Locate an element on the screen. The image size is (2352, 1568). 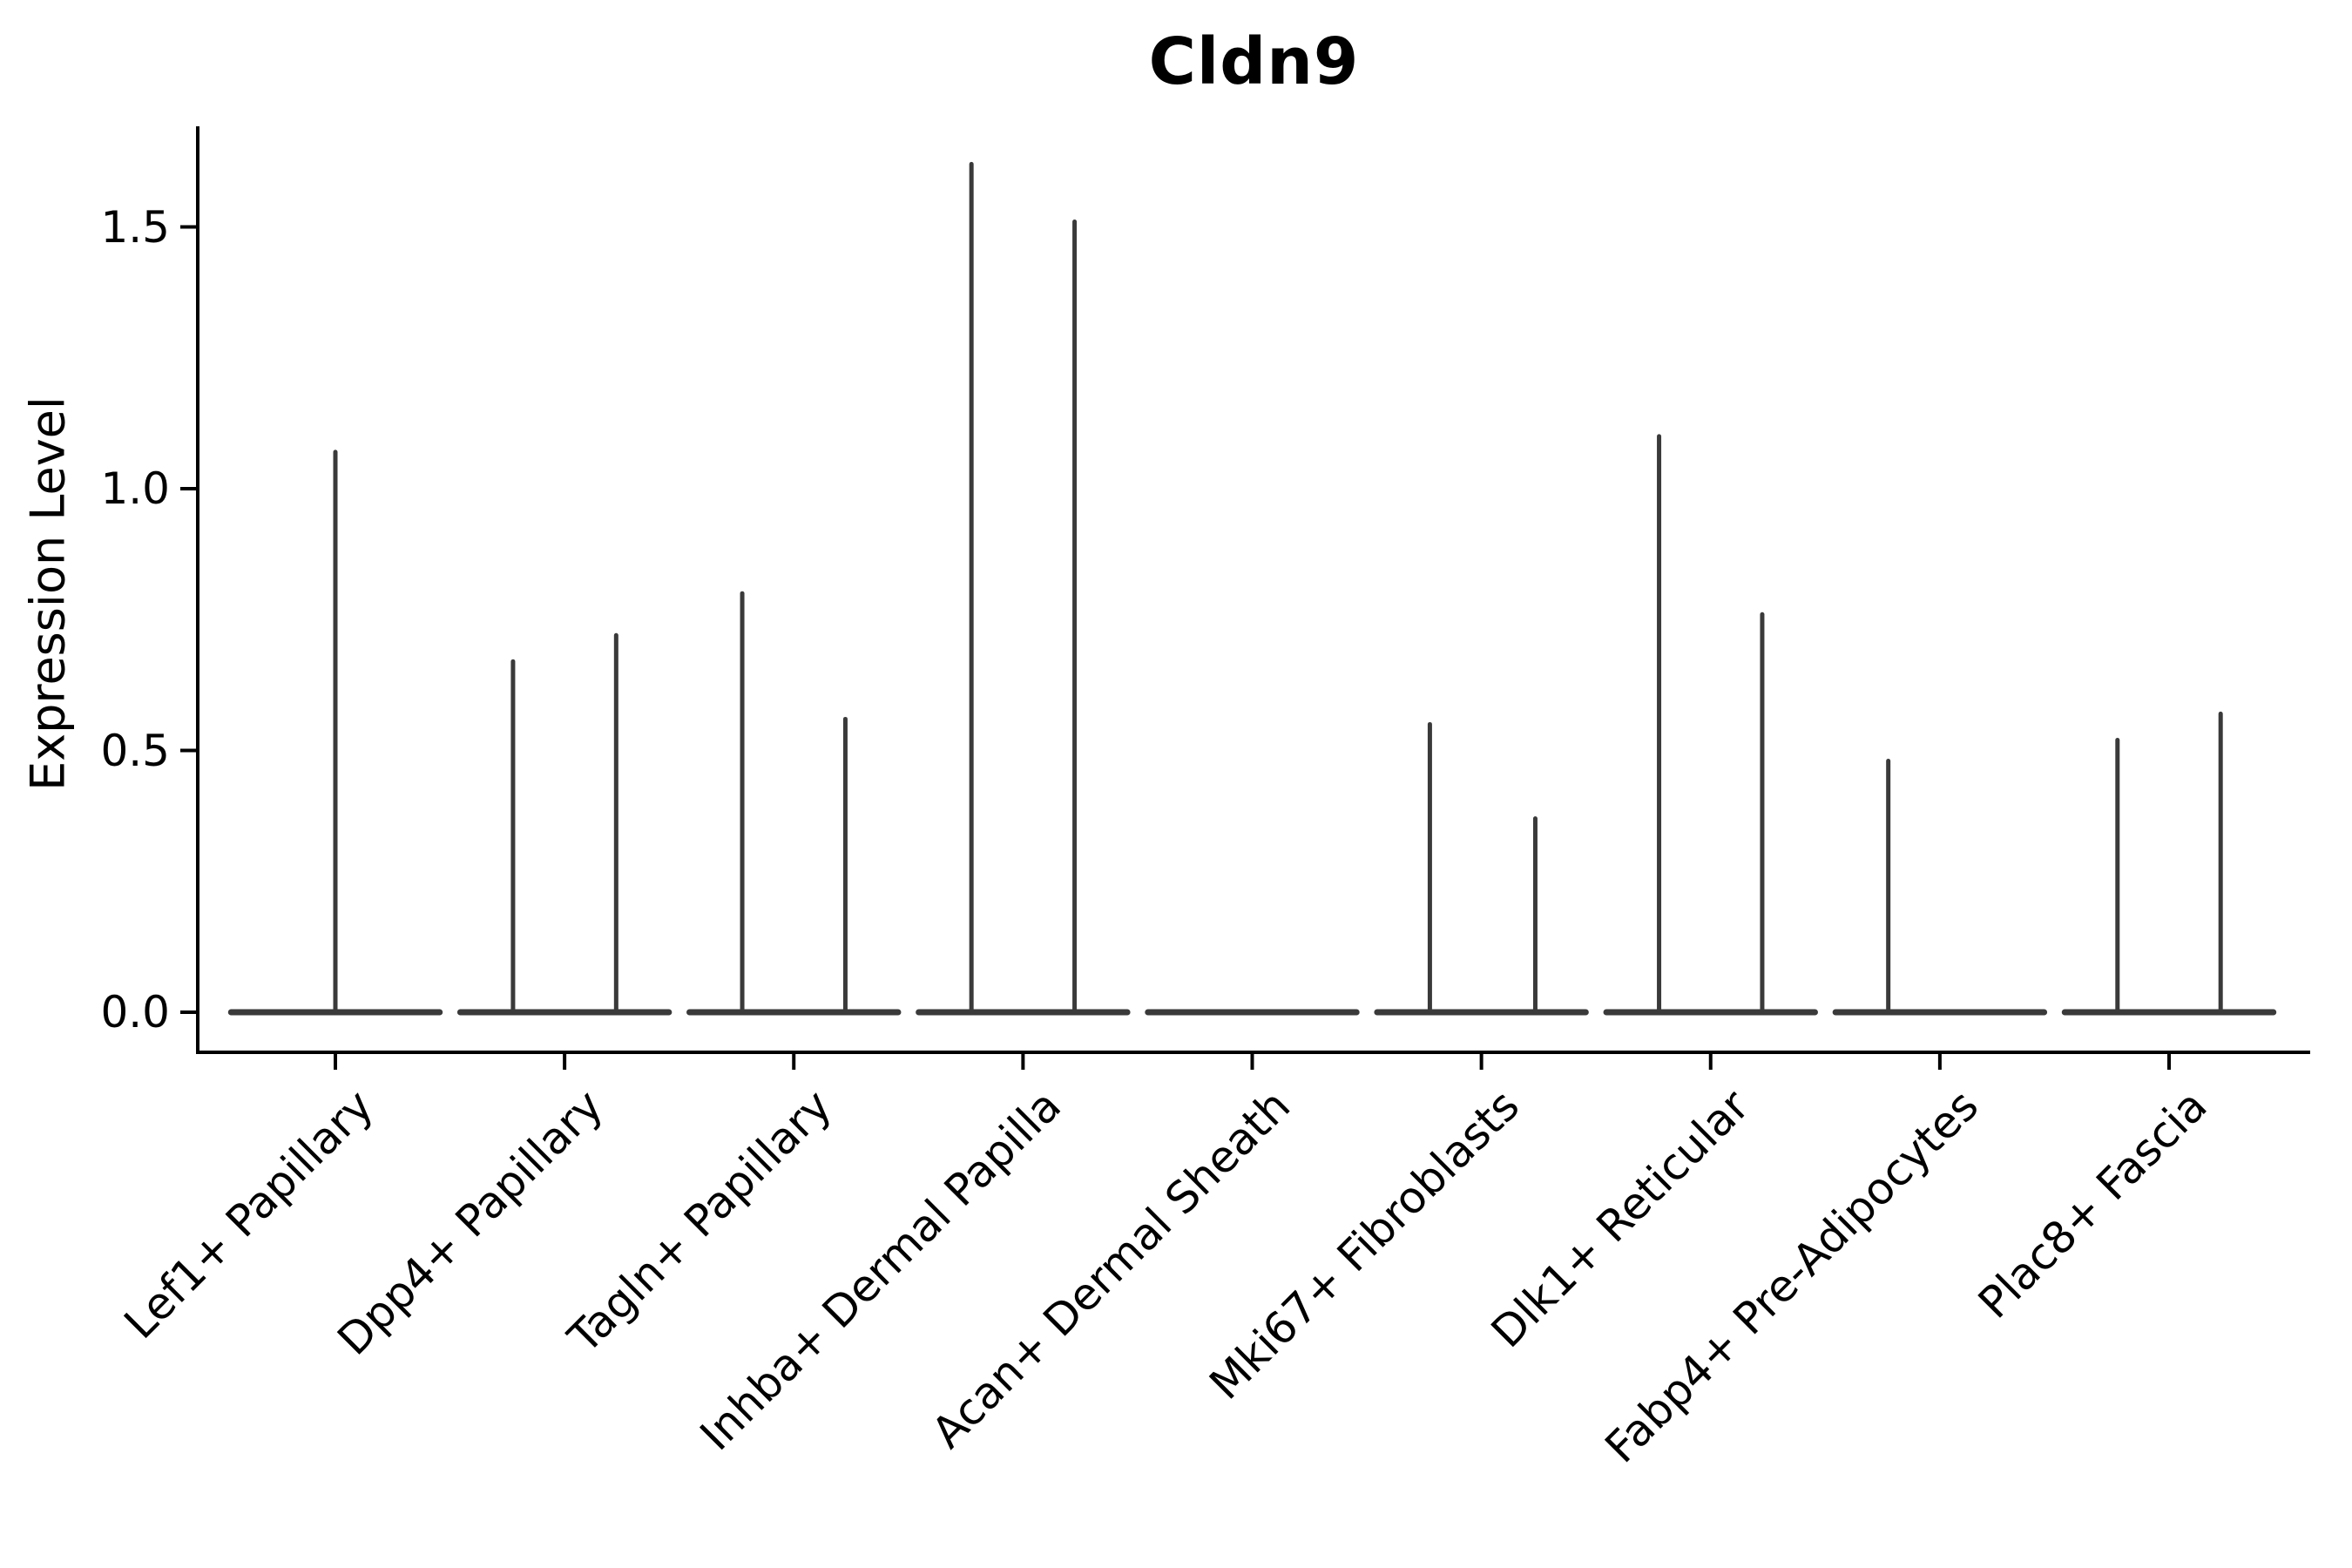
y-axis-label: Expression Level is located at coordinates (48, 593).